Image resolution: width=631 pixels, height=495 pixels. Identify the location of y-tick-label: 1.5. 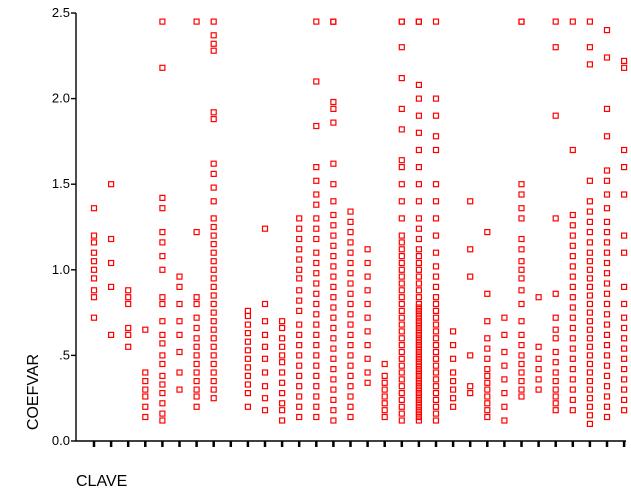
(61, 183).